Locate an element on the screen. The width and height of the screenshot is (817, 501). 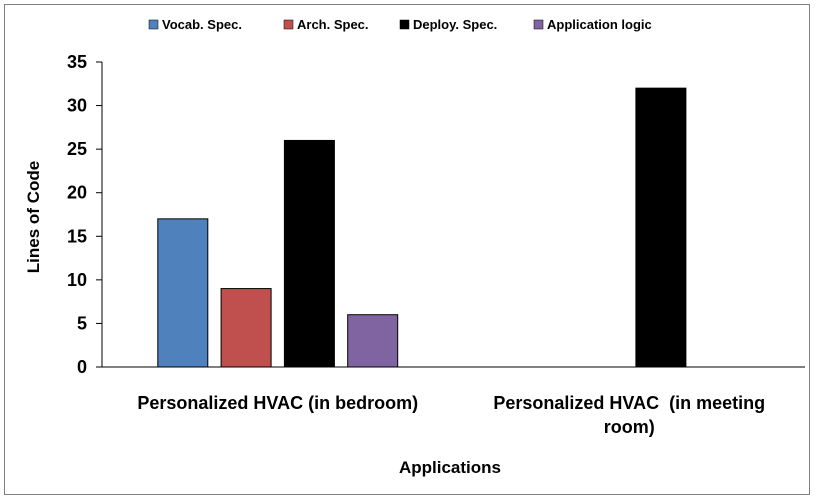
y-tick-label: 20 is located at coordinates (77, 193).